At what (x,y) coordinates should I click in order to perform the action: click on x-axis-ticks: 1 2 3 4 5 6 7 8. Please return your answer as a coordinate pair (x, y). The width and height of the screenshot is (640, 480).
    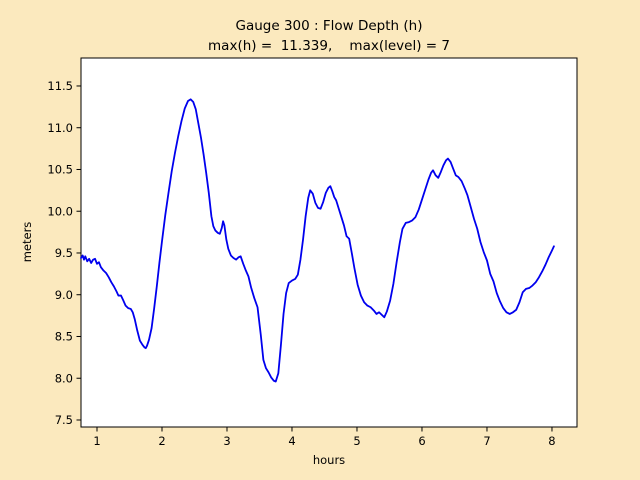
    Looking at the image, I should click on (324, 437).